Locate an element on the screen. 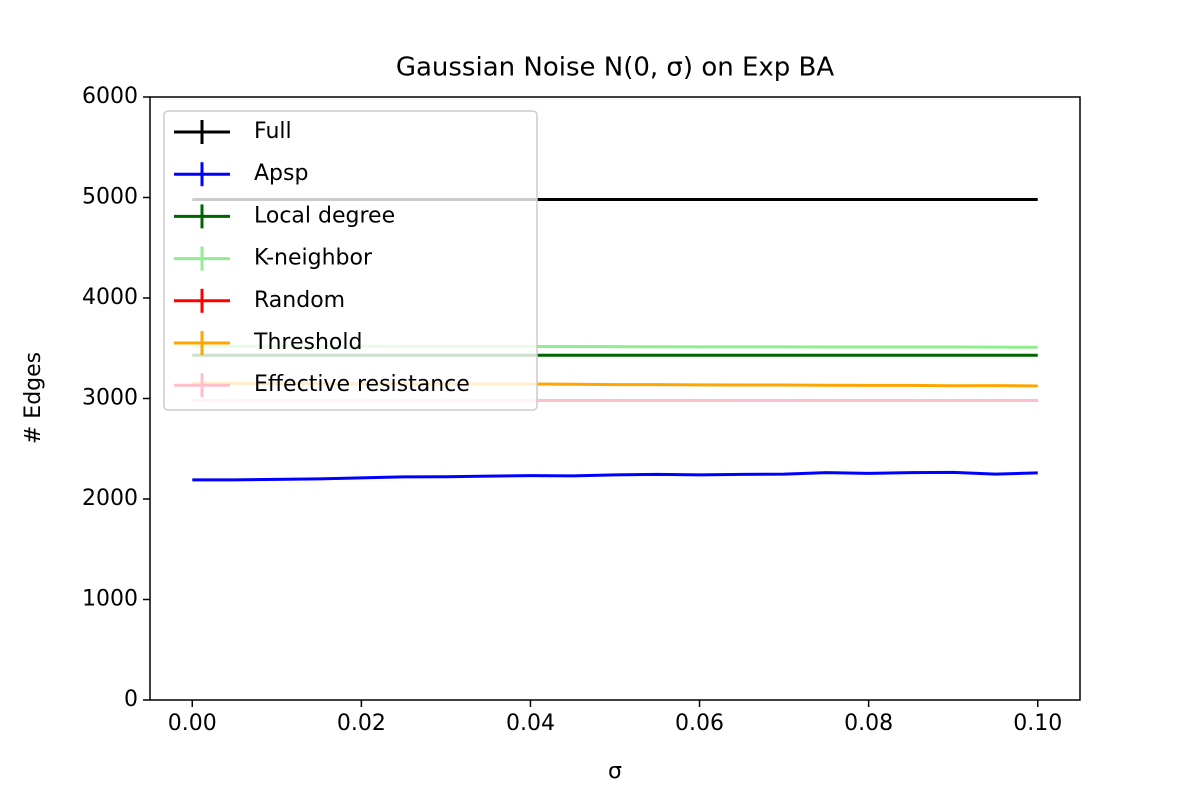  y-axis-label: # Edges is located at coordinates (33, 398).